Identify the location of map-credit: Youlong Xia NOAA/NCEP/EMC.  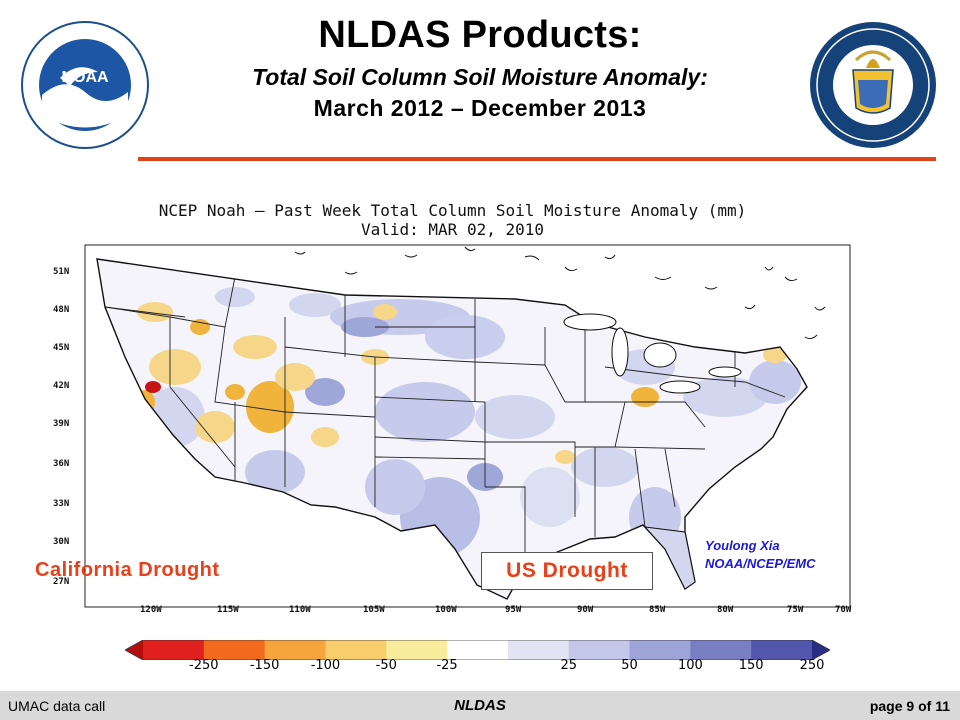
(760, 555).